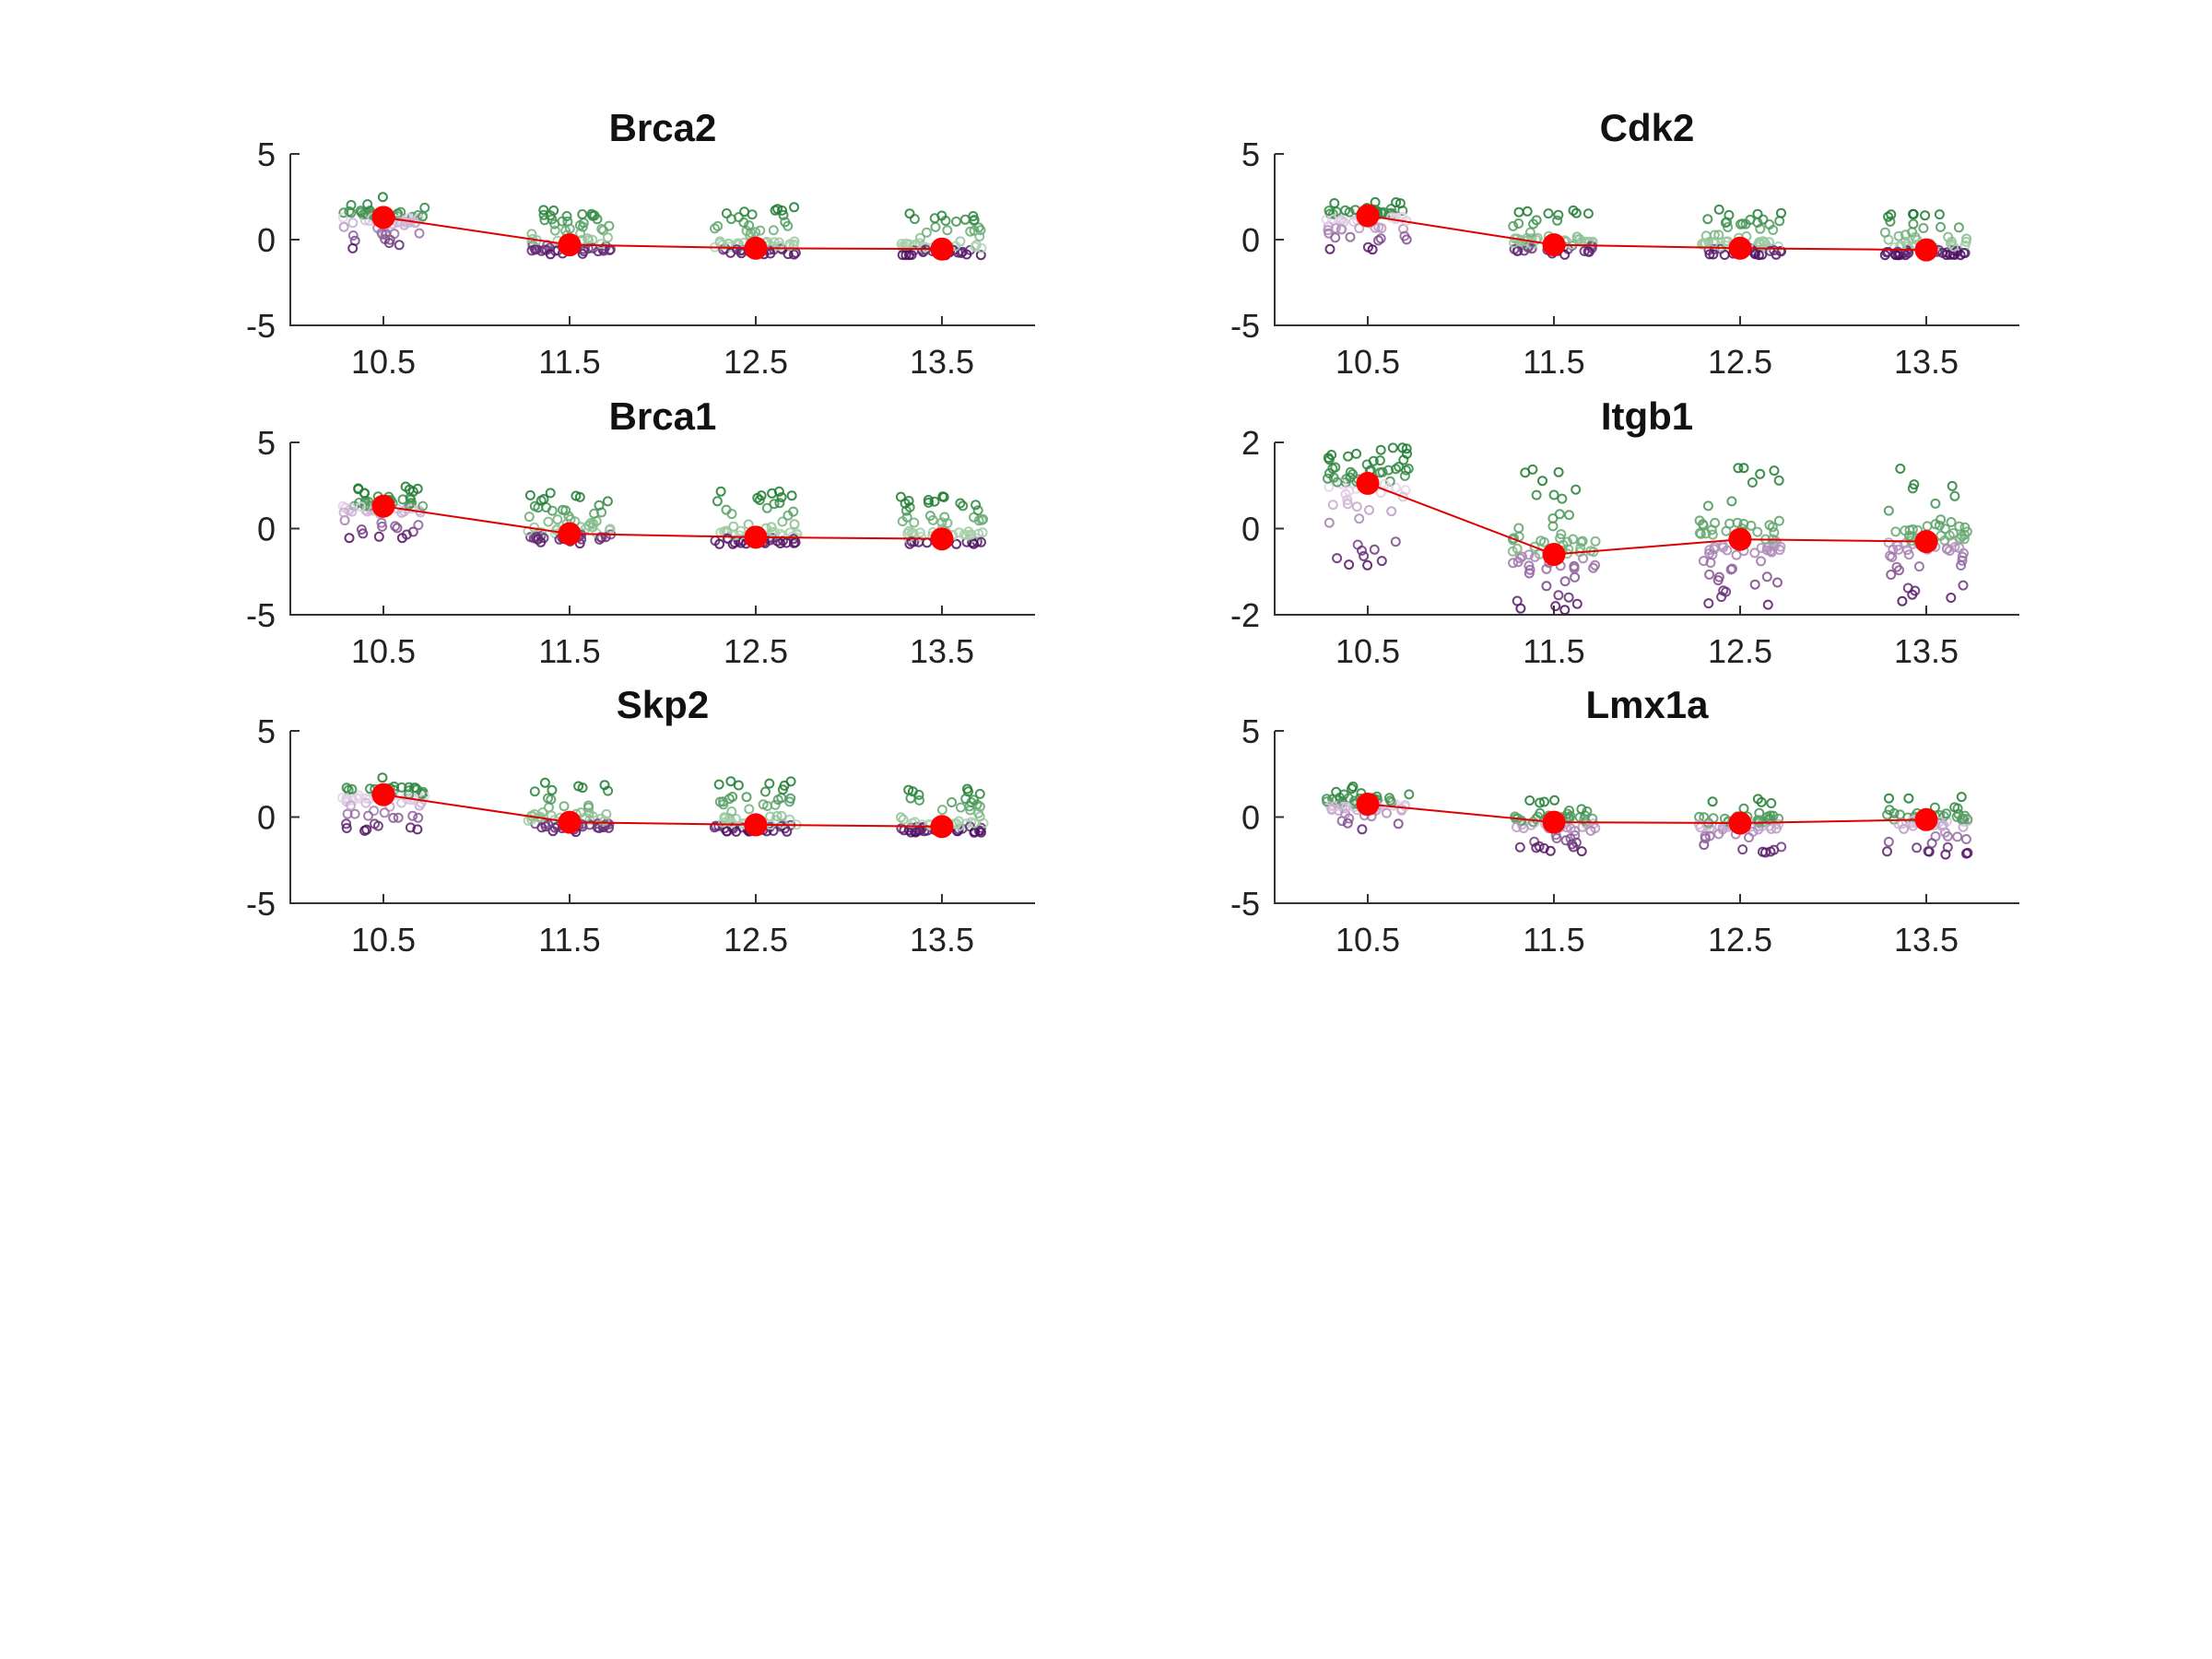 This screenshot has height=1659, width=2212. What do you see at coordinates (663, 805) in the screenshot?
I see `cell-scatter` at bounding box center [663, 805].